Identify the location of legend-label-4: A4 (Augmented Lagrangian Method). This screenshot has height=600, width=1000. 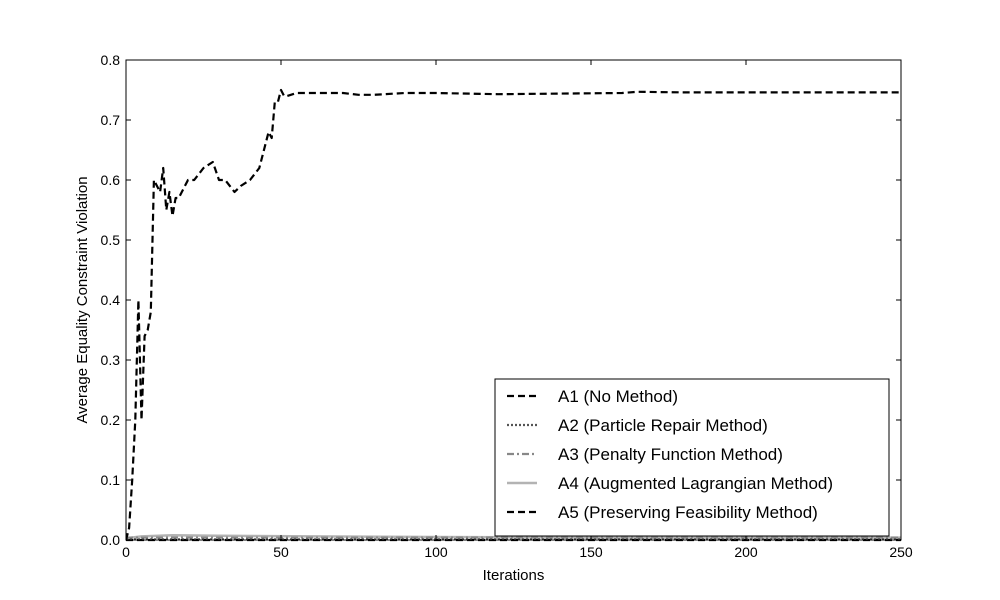
(695, 483).